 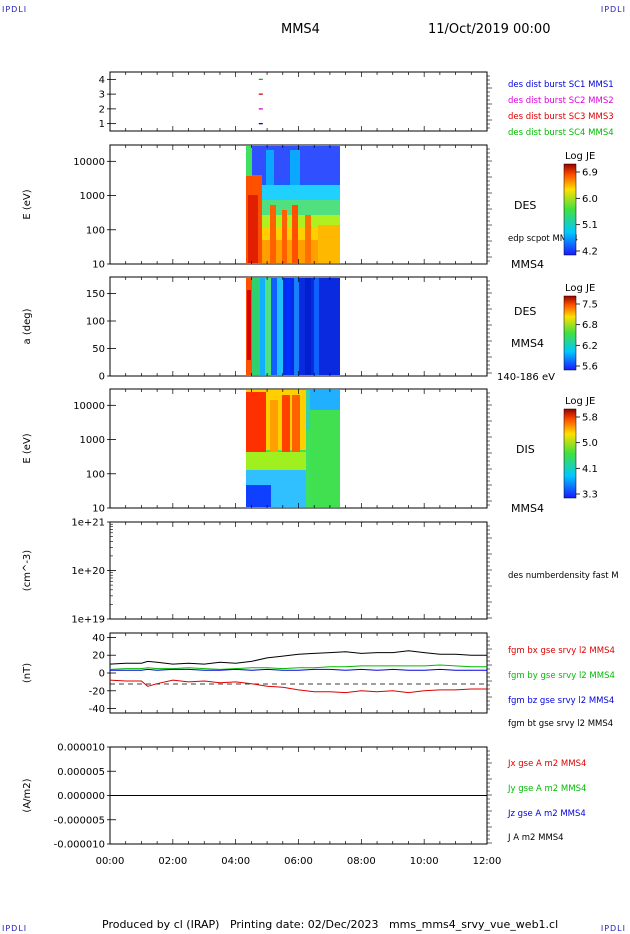 What do you see at coordinates (526, 377) in the screenshot?
I see `side-label: 140-186 eV` at bounding box center [526, 377].